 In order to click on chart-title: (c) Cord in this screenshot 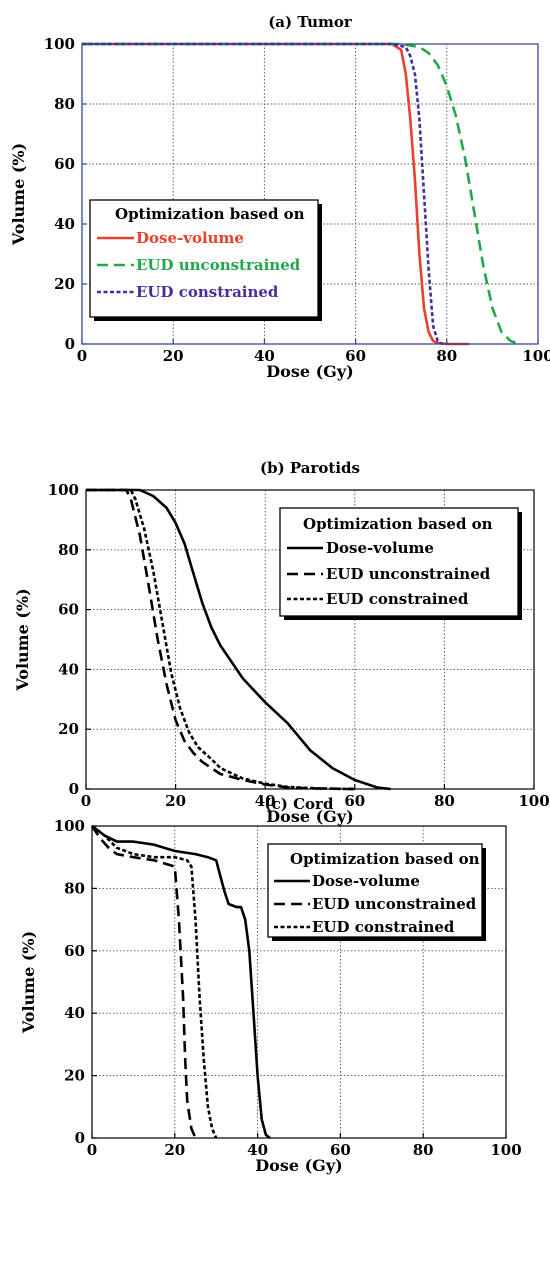, I will do `click(299, 804)`.